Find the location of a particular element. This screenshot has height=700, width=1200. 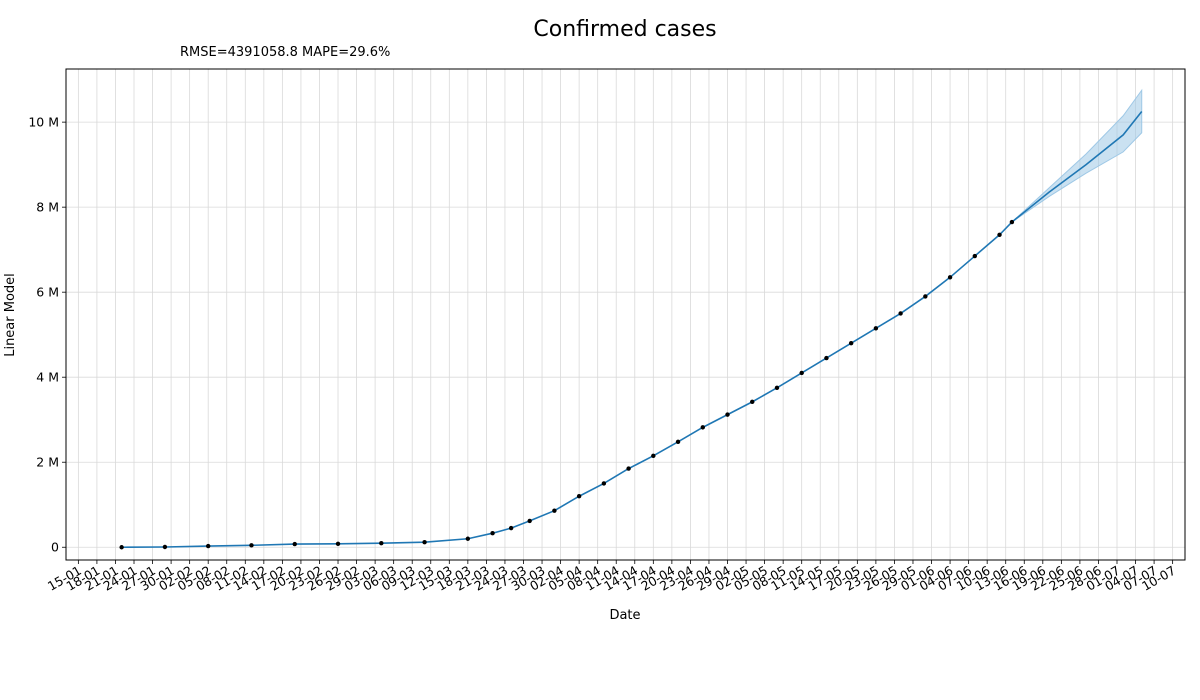

y-tick-label-0: 0 is located at coordinates (55, 547).